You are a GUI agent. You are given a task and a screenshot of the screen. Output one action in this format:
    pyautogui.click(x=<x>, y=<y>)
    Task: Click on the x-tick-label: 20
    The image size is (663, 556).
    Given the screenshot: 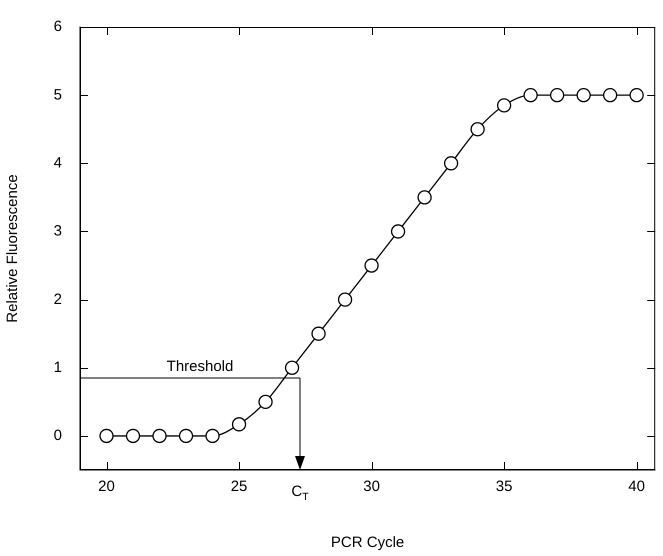 What is the action you would take?
    pyautogui.click(x=106, y=487)
    